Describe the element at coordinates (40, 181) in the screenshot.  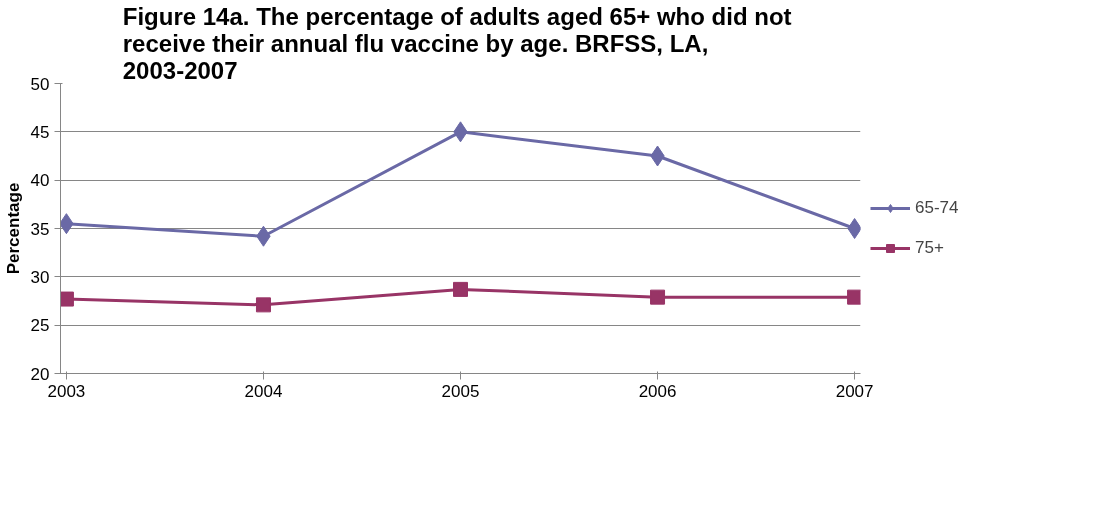
I see `y-tick-label: 40` at that location.